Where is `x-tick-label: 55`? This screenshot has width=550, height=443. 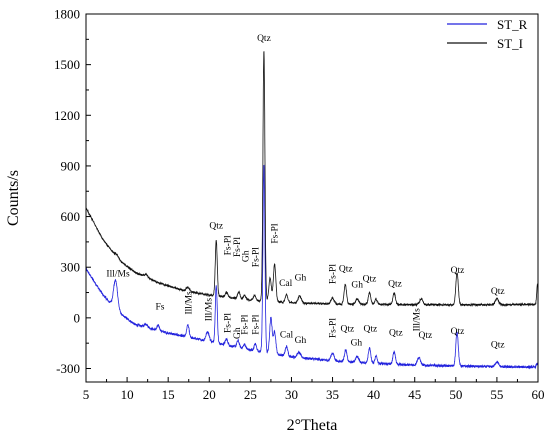
x-tick-label: 55 is located at coordinates (496, 394).